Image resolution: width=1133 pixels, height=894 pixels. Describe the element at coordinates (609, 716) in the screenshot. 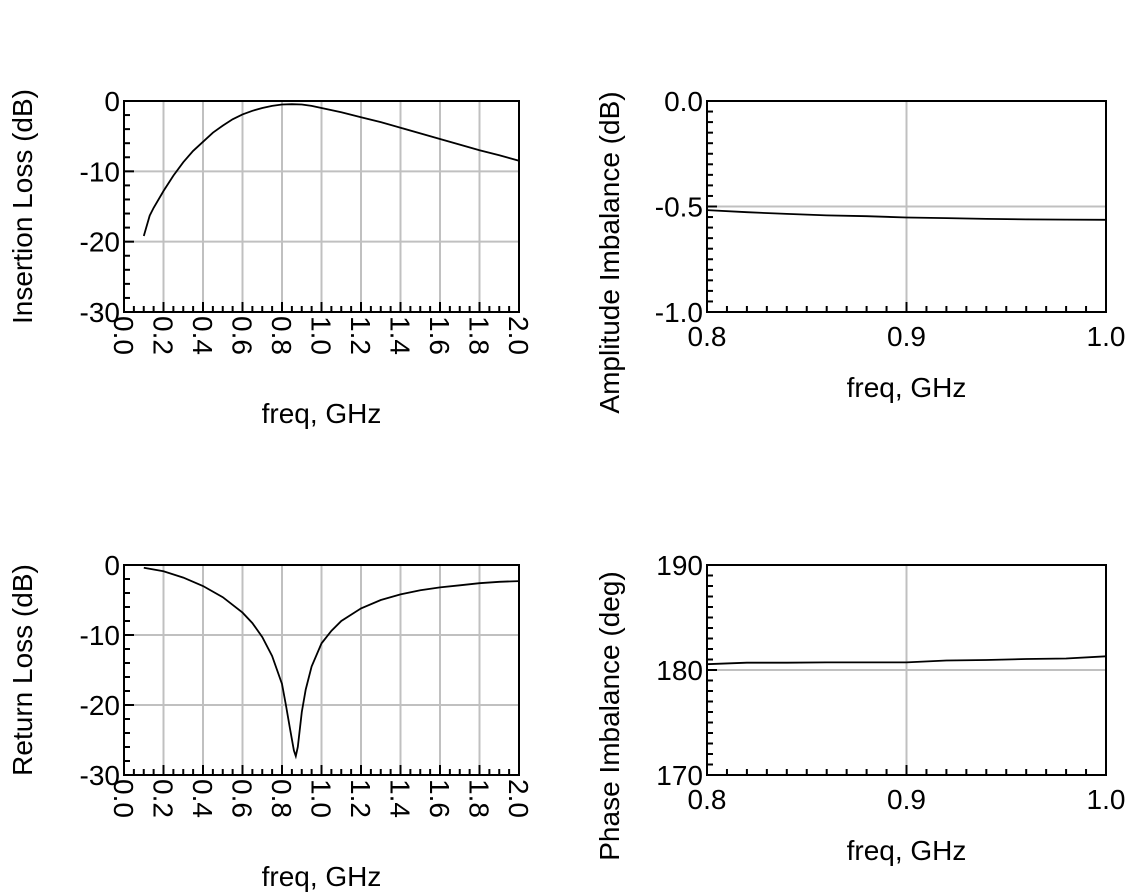

I see `y-axis-label: Phase Imbalance (deg)` at that location.